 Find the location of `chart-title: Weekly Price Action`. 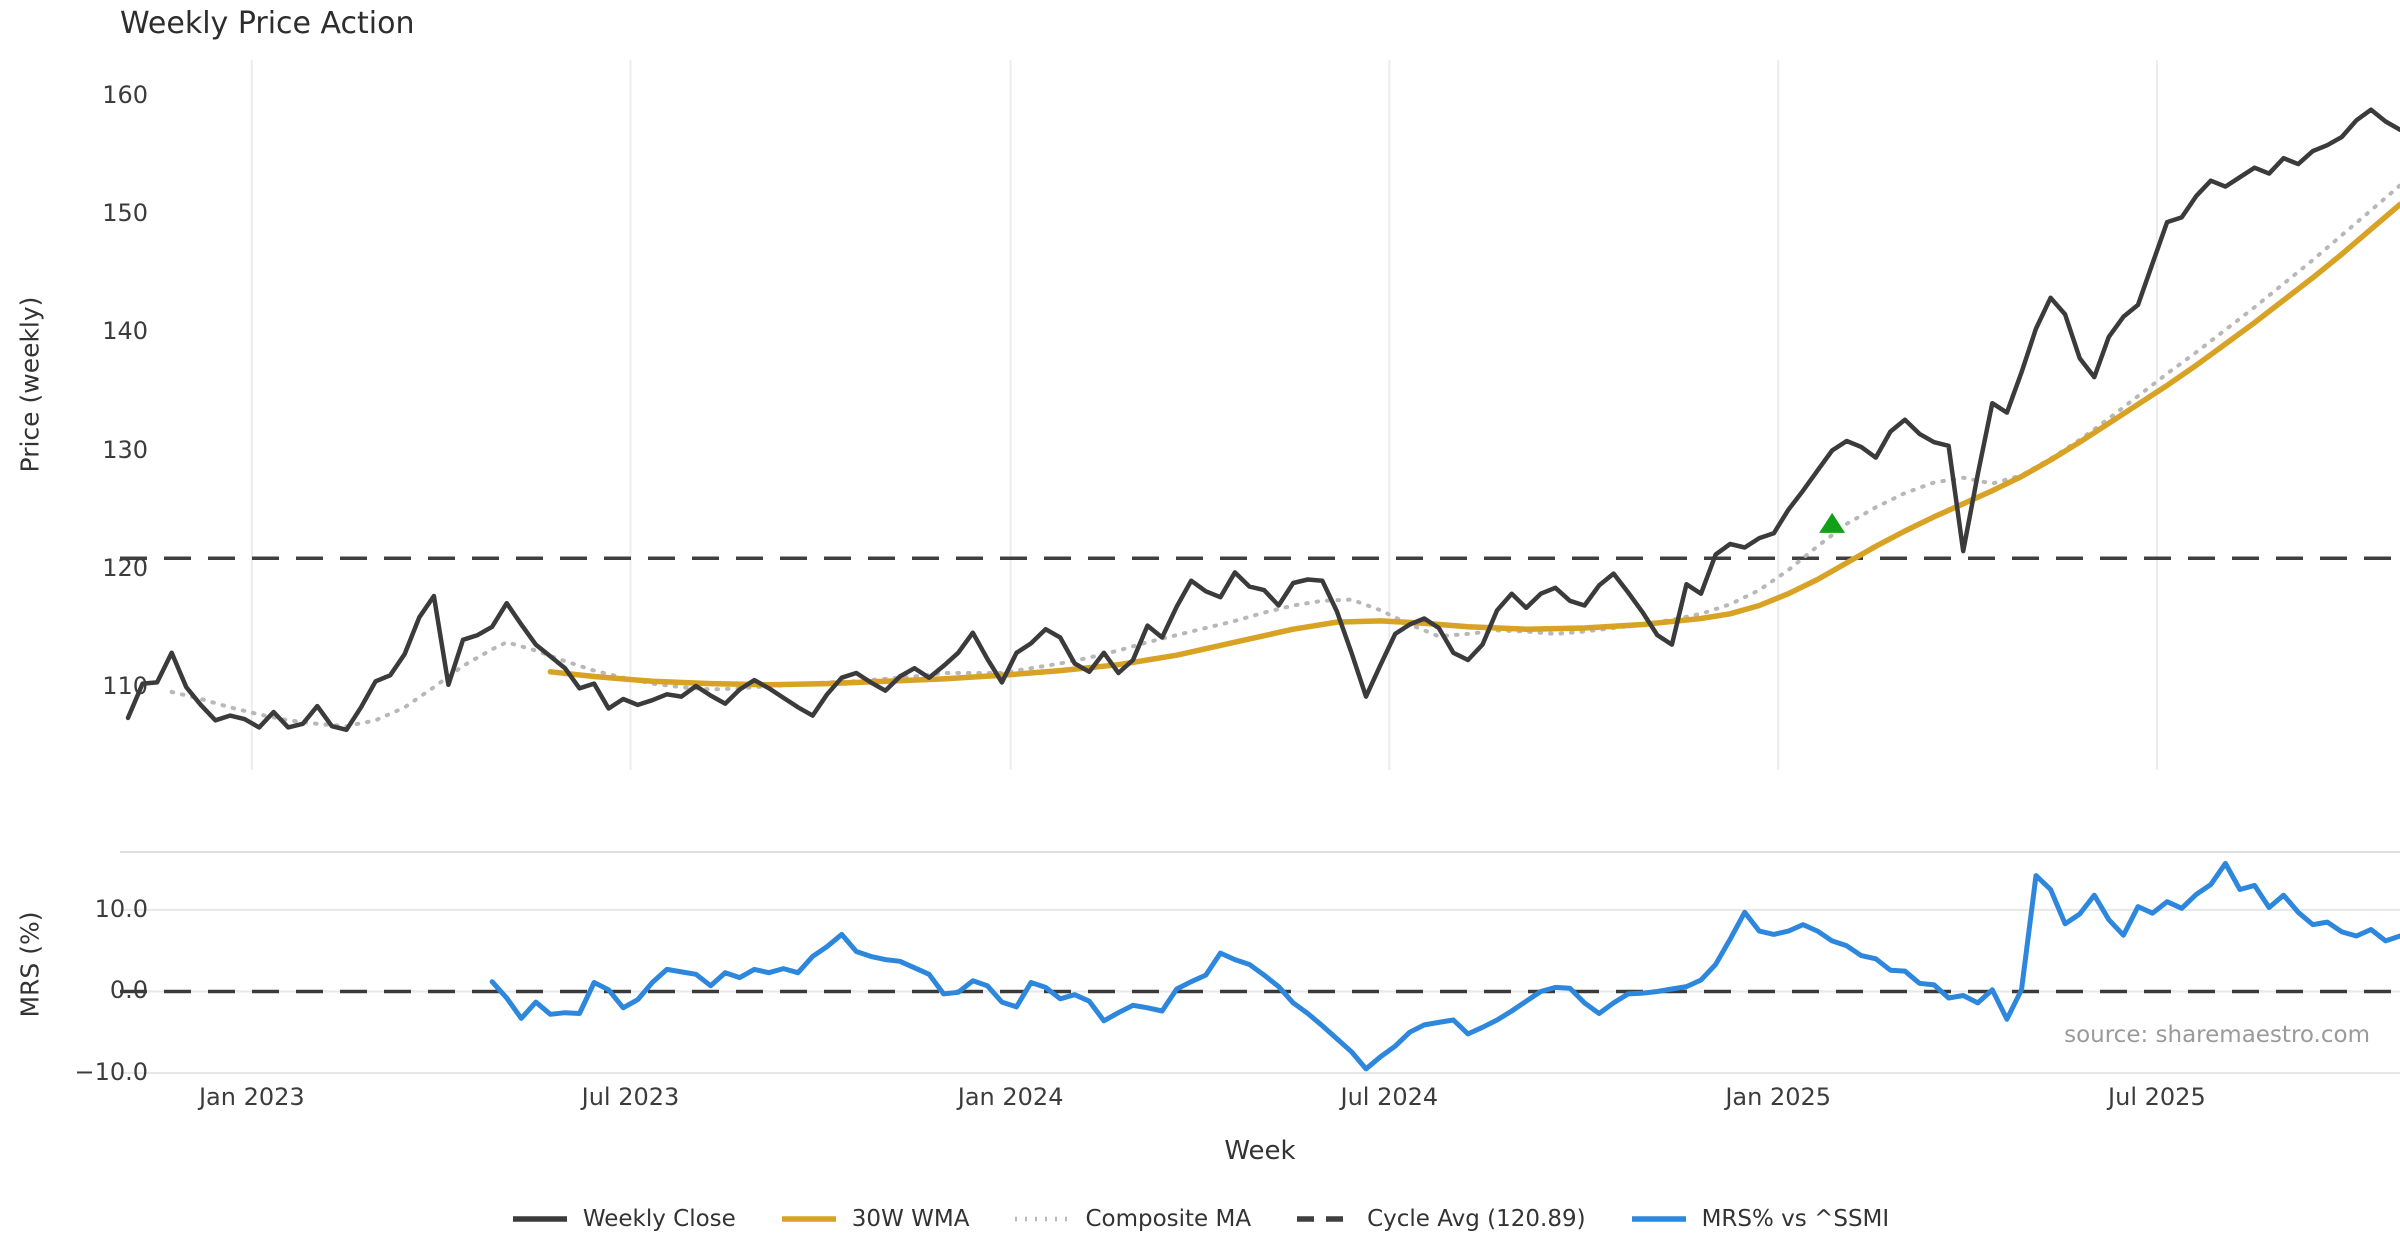

chart-title: Weekly Price Action is located at coordinates (267, 23).